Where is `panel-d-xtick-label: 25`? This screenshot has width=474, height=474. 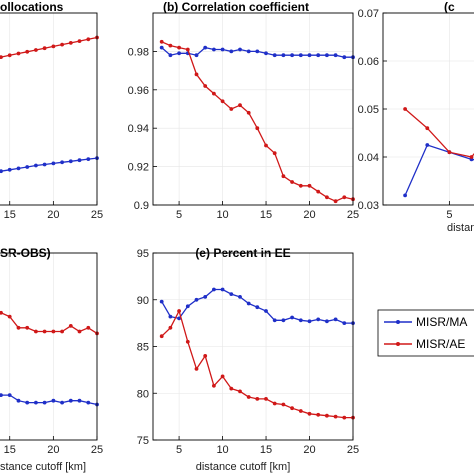
panel-d-xtick-label: 25 is located at coordinates (97, 450).